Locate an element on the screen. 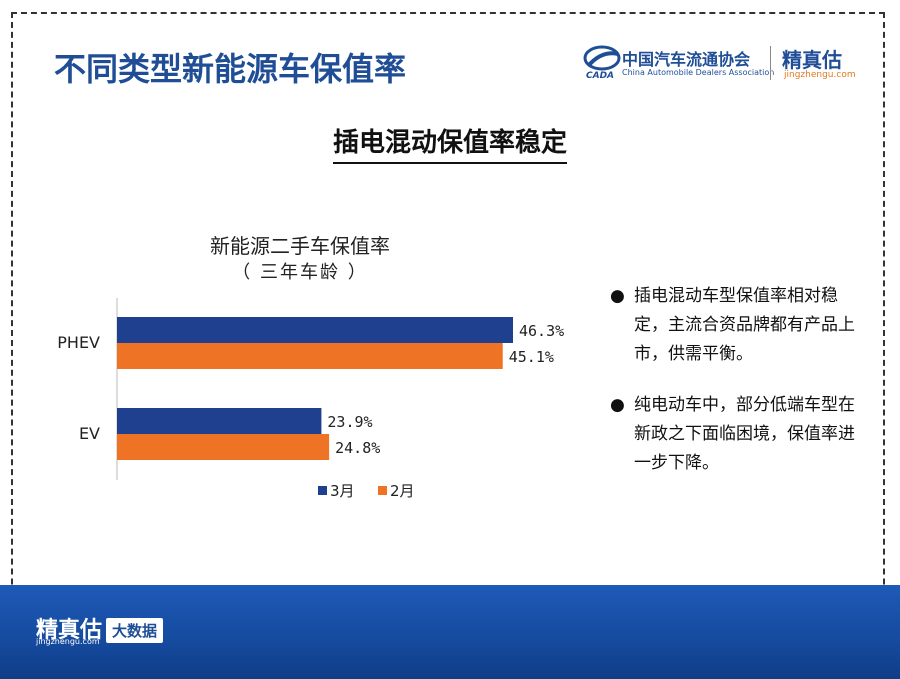 The image size is (900, 679). caada-logo-name: 中国汽车流通协会 is located at coordinates (686, 59).